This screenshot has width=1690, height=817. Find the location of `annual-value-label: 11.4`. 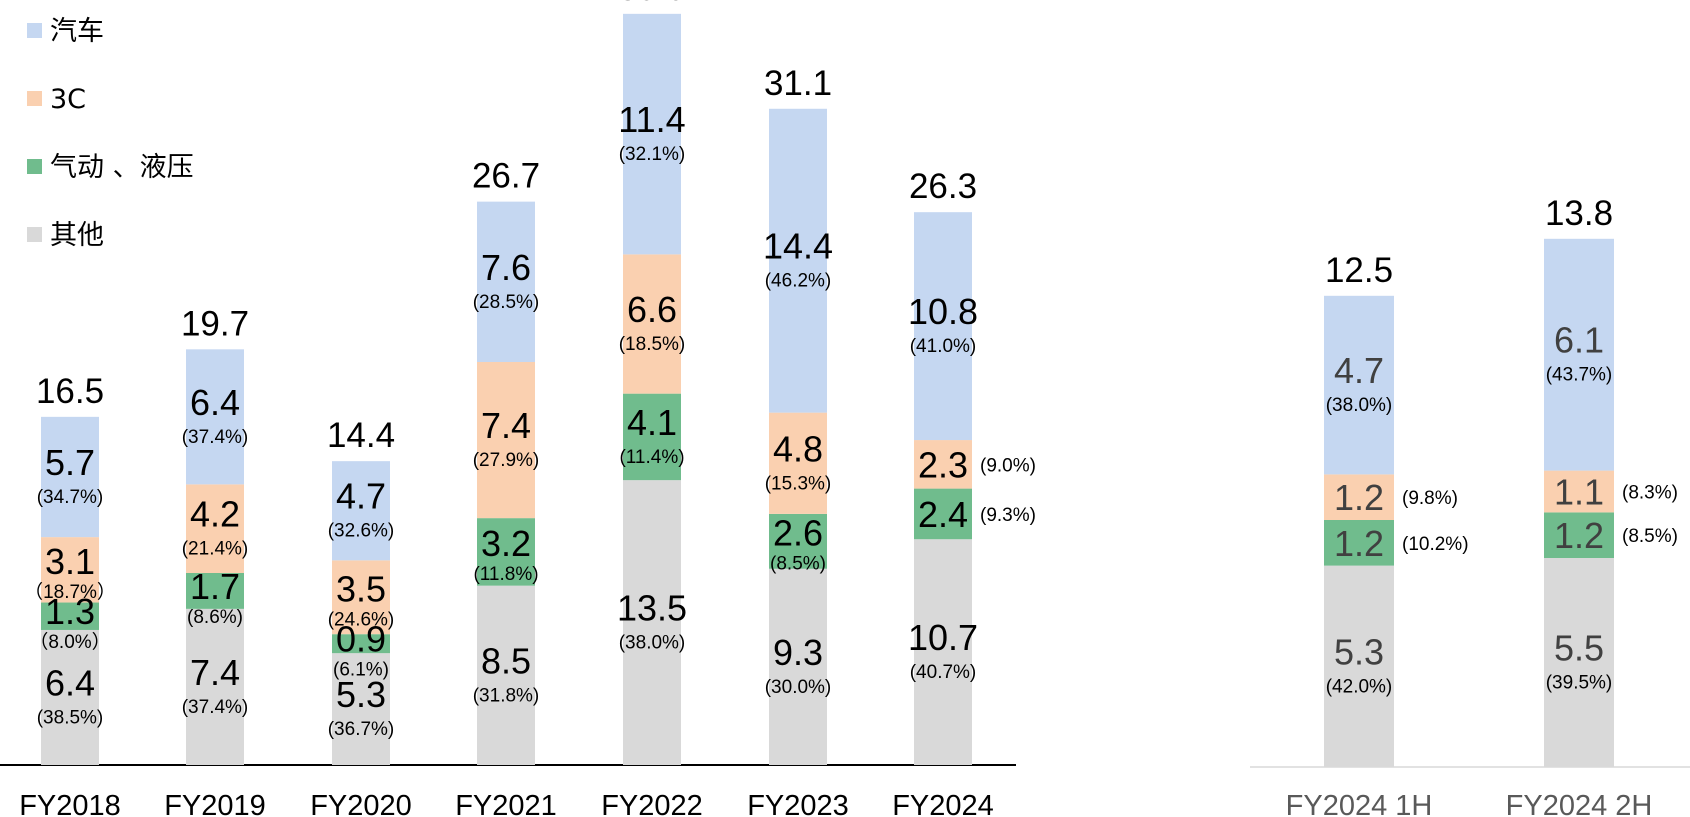

annual-value-label: 11.4 is located at coordinates (651, 119).